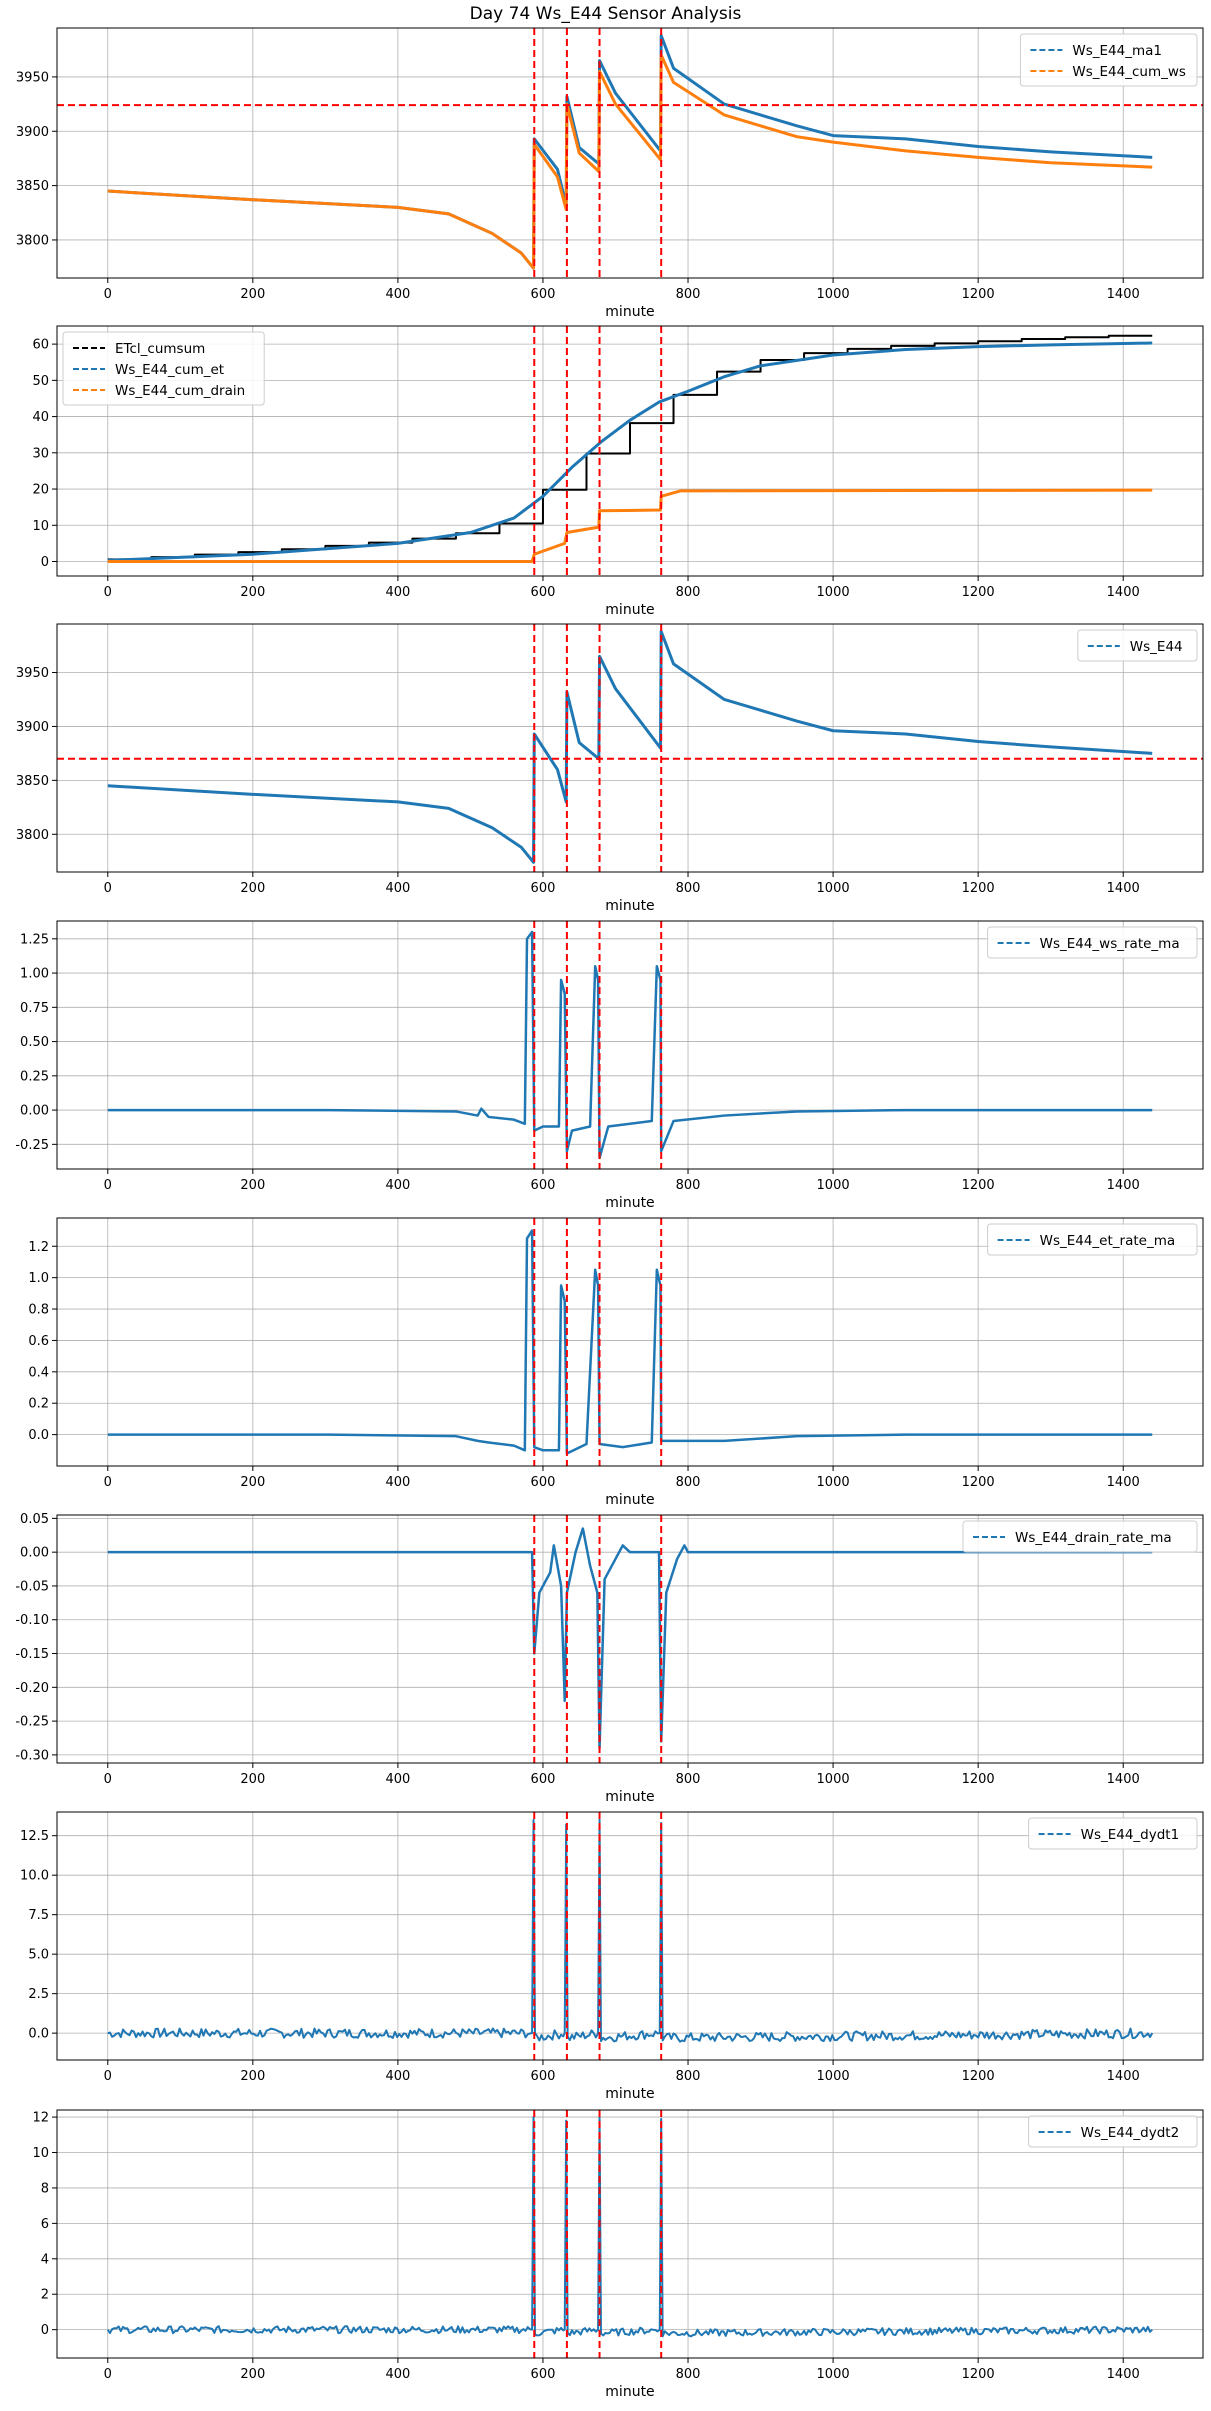 The width and height of the screenshot is (1211, 2411). Describe the element at coordinates (38, 1404) in the screenshot. I see `y-tick-label: 0.2` at that location.